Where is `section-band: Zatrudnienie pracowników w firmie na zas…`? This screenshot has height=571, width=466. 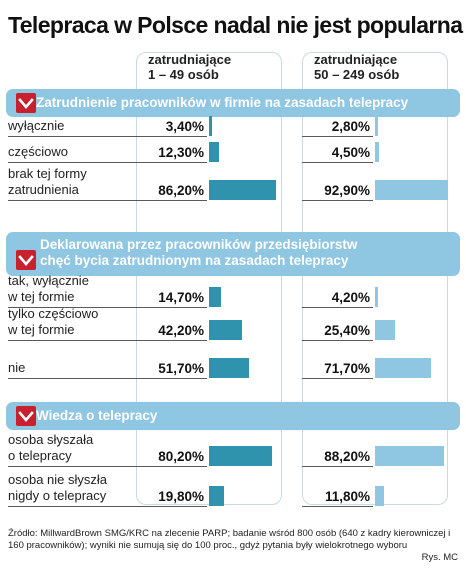
section-band: Zatrudnienie pracowników w firmie na zas… is located at coordinates (233, 103).